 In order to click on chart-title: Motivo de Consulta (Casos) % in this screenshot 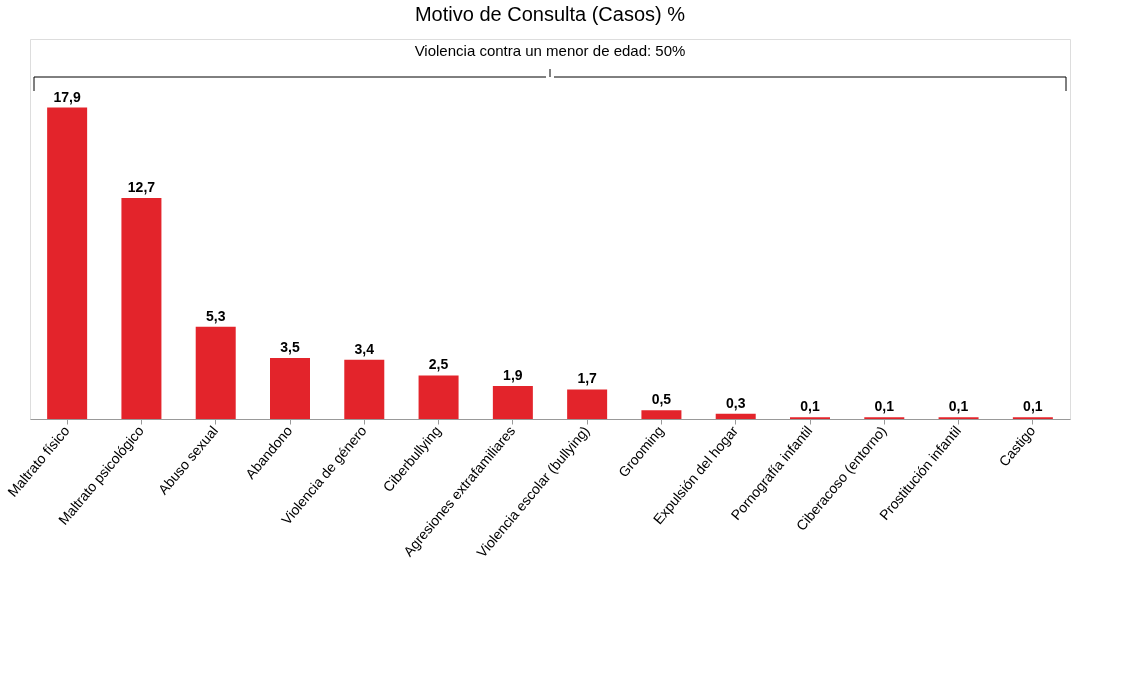, I will do `click(550, 14)`.